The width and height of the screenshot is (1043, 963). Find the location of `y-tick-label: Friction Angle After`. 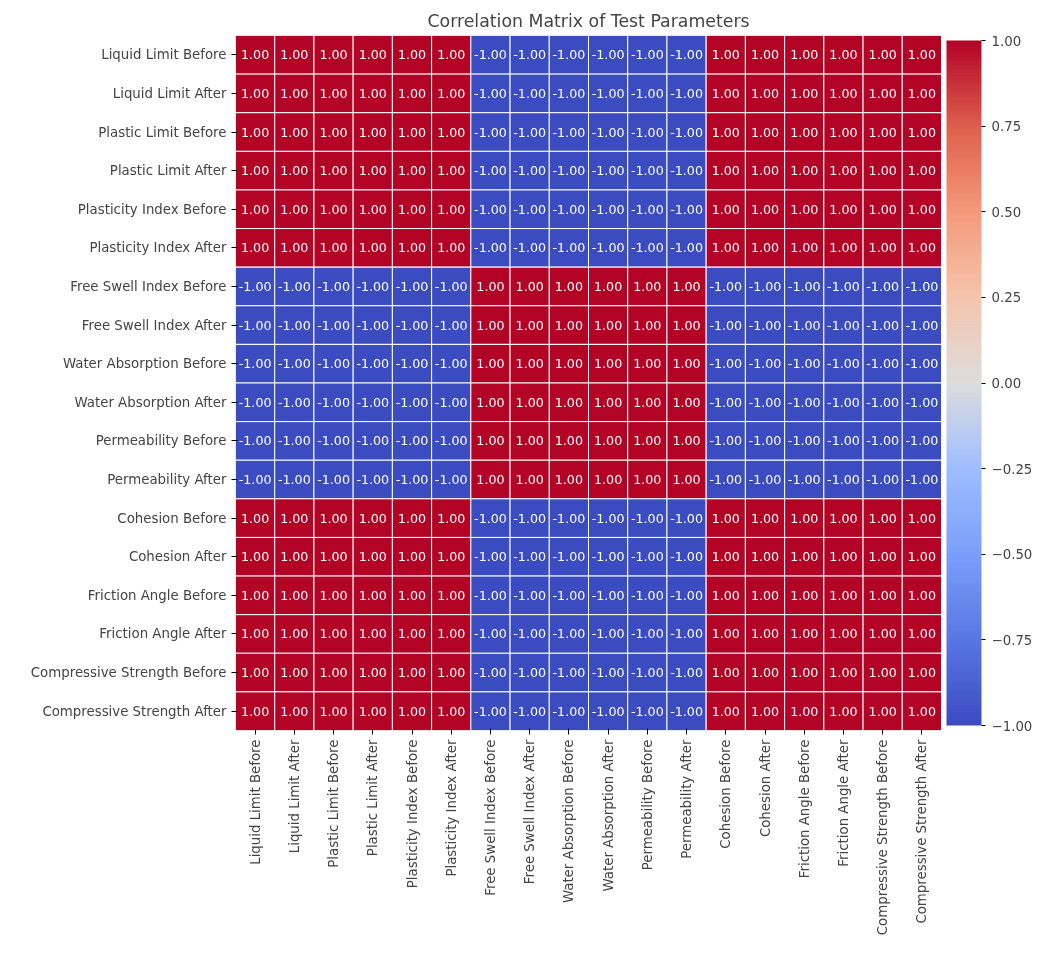

y-tick-label: Friction Angle After is located at coordinates (163, 634).